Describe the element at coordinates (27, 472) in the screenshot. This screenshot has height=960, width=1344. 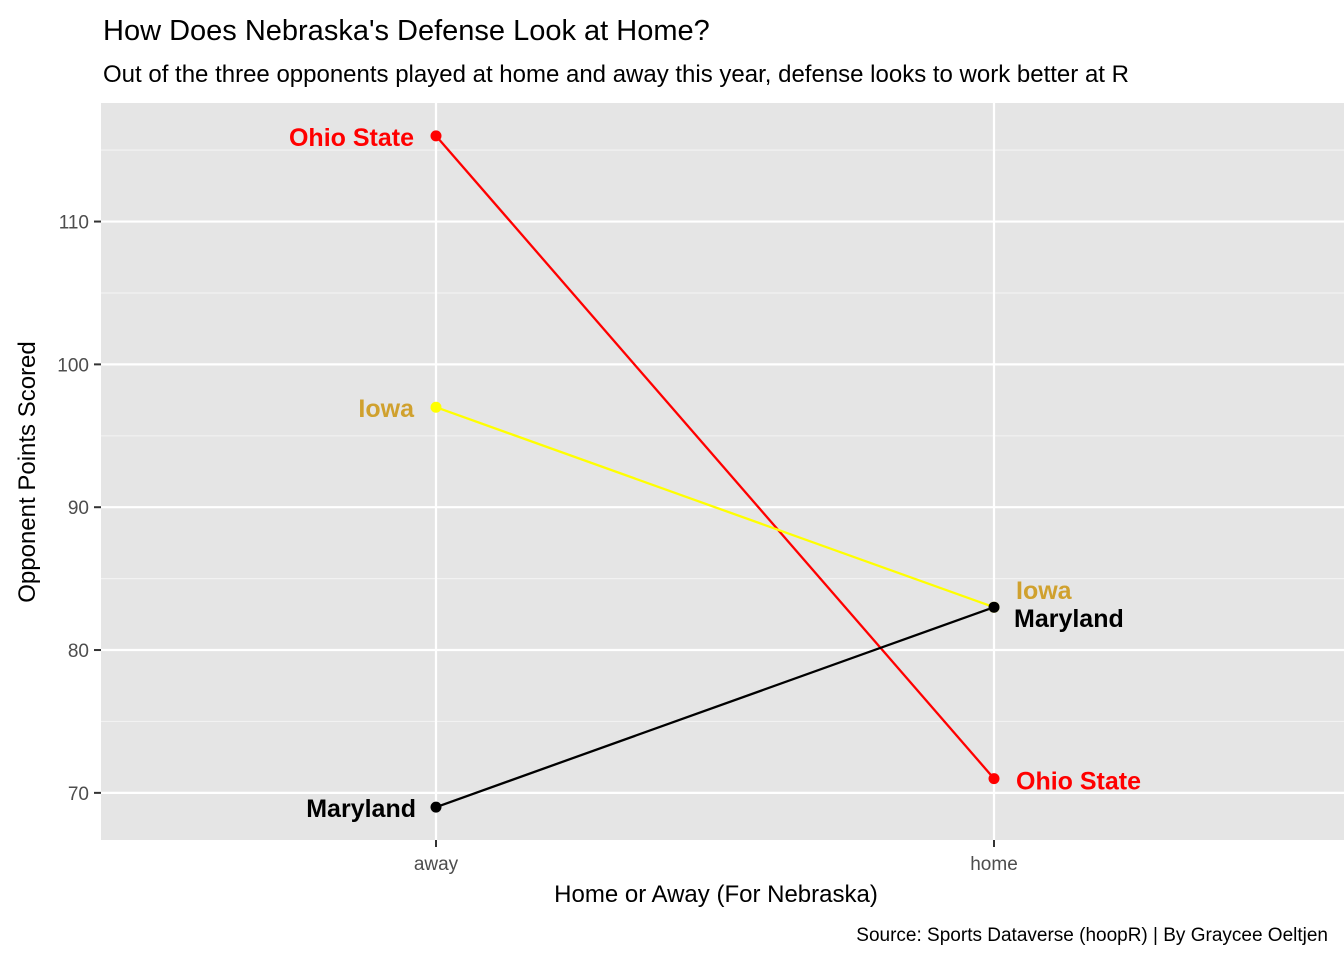
I see `y-axis-title: Opponent Points Scored` at that location.